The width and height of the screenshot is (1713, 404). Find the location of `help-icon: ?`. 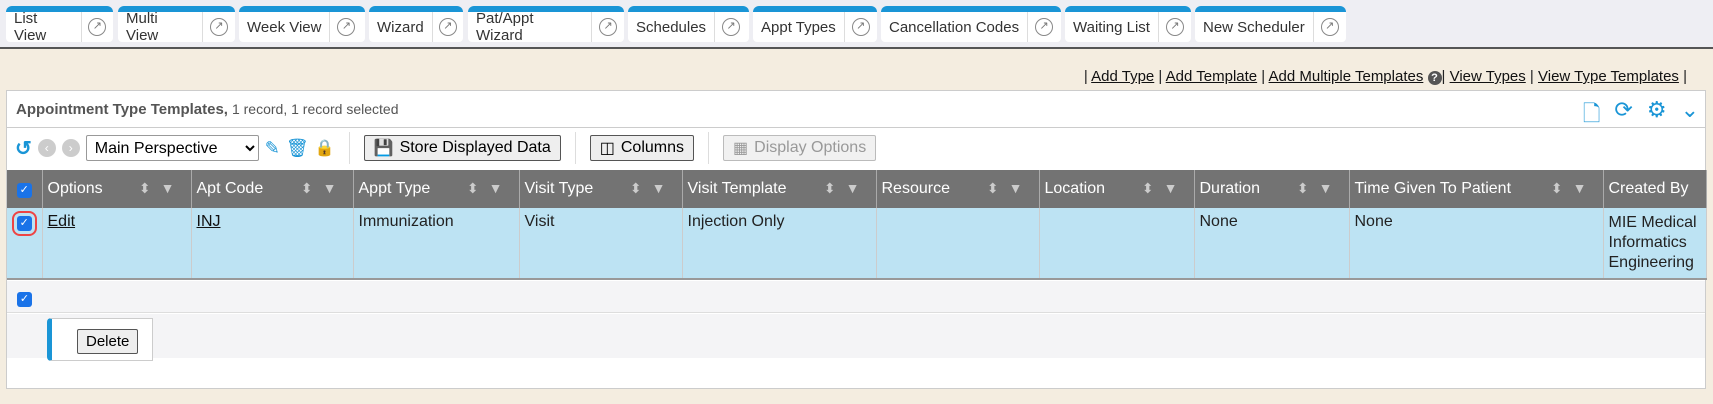

help-icon: ? is located at coordinates (1434, 78).